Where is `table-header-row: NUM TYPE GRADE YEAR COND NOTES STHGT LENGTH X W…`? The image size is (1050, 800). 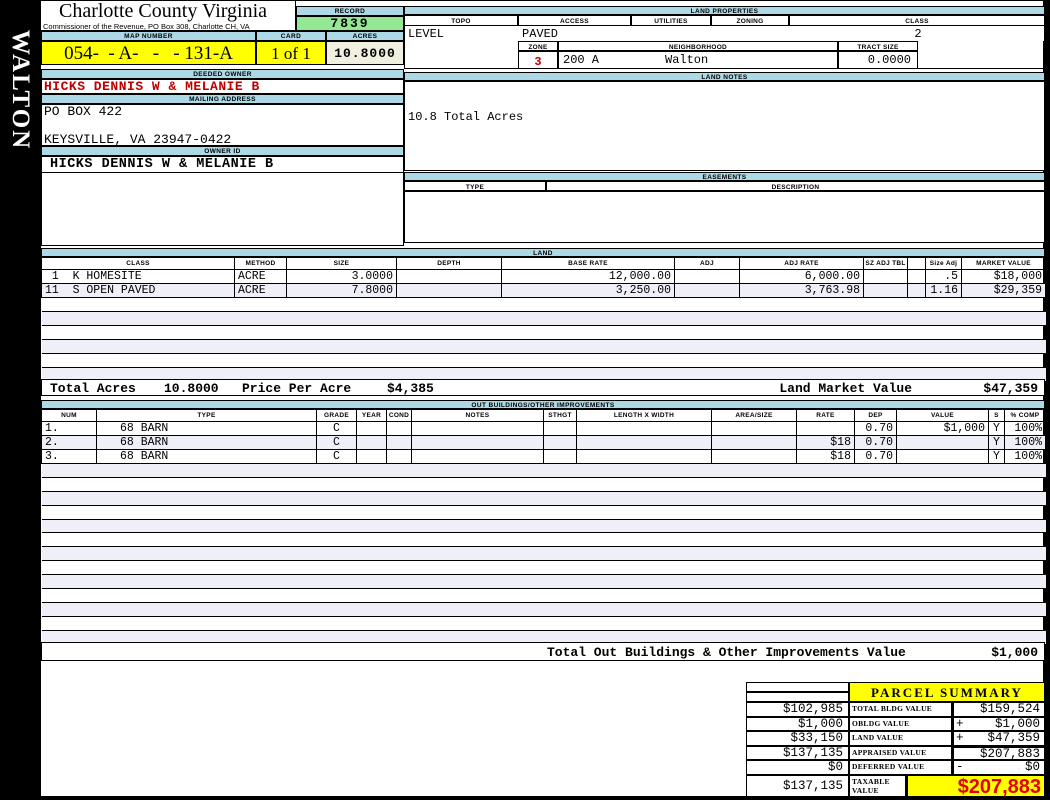
table-header-row: NUM TYPE GRADE YEAR COND NOTES STHGT LENGTH X W… is located at coordinates (543, 415).